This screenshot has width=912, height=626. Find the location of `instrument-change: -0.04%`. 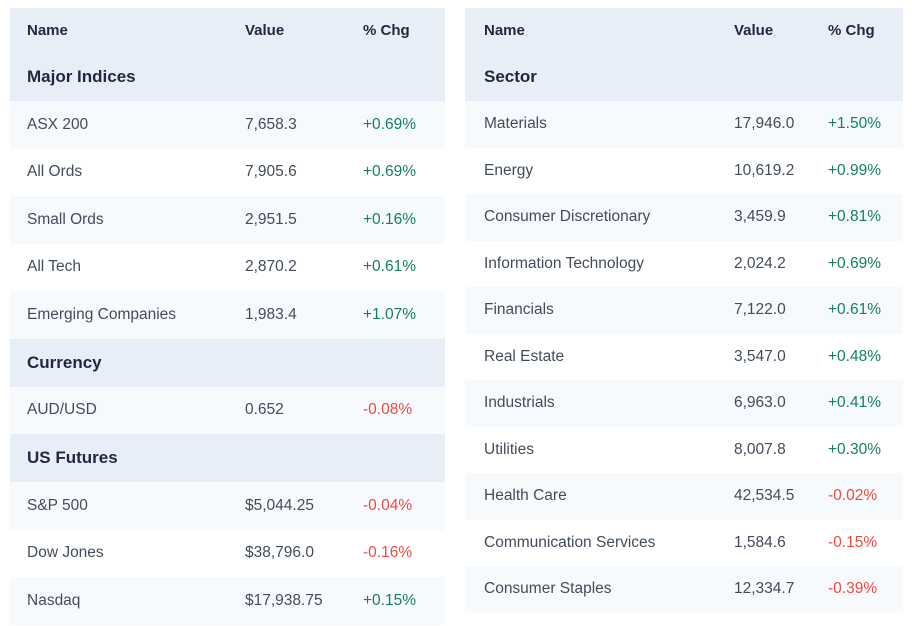

instrument-change: -0.04% is located at coordinates (404, 506).